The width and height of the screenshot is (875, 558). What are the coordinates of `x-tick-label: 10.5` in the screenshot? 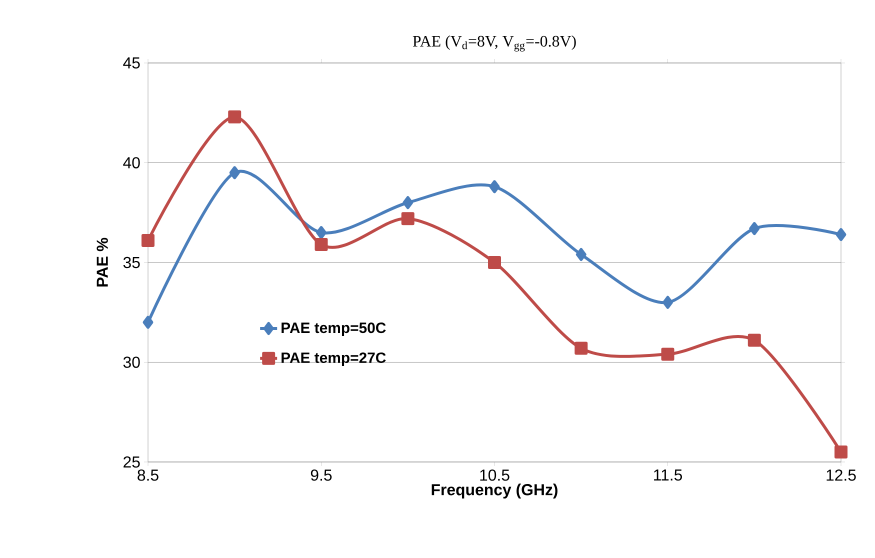 It's located at (495, 475).